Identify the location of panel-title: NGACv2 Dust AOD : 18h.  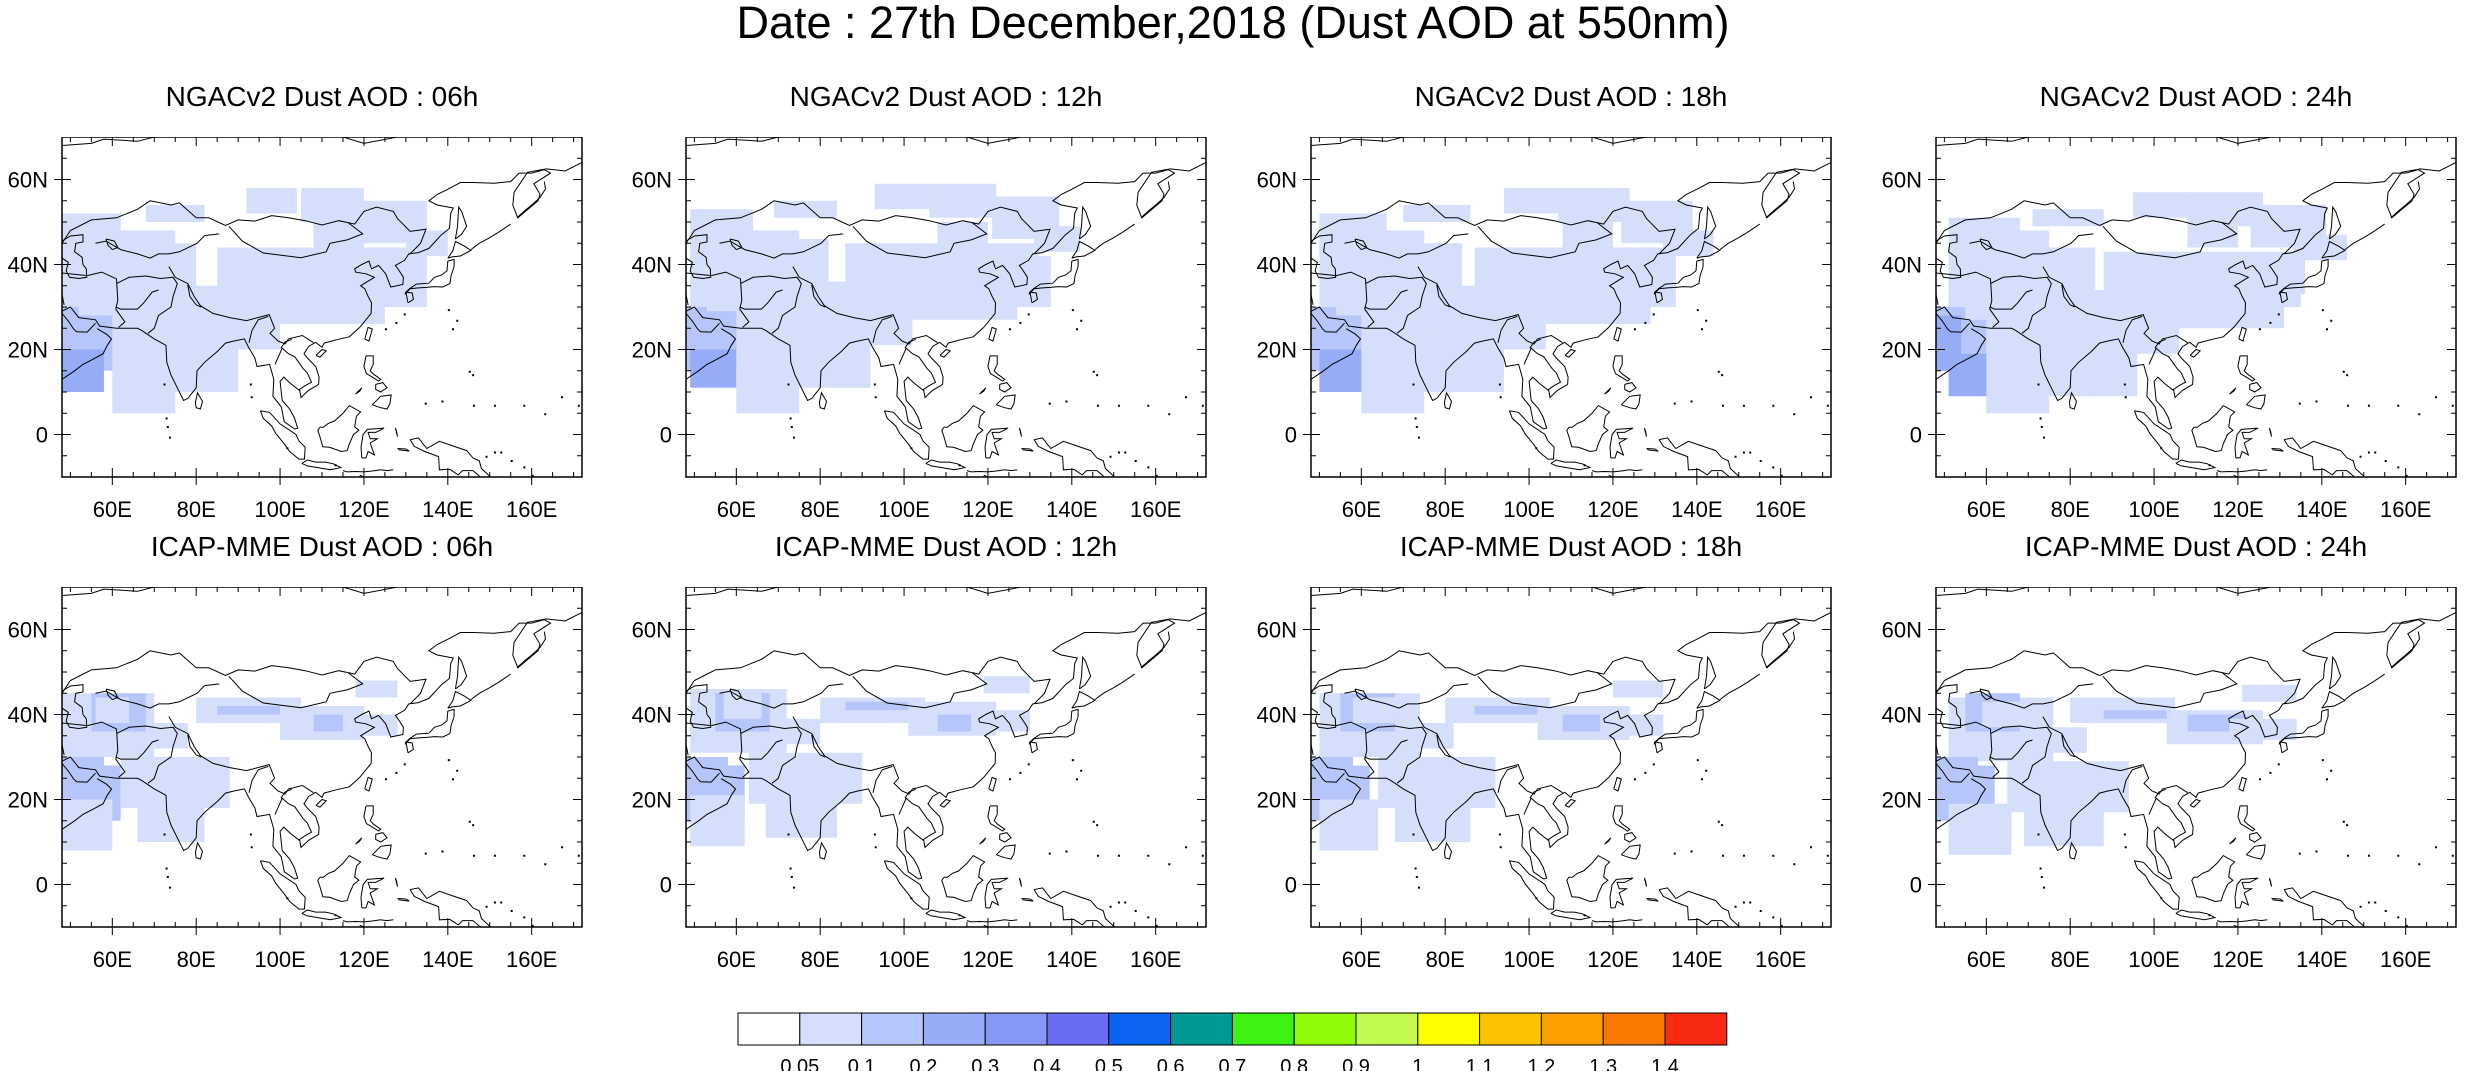
(1571, 96).